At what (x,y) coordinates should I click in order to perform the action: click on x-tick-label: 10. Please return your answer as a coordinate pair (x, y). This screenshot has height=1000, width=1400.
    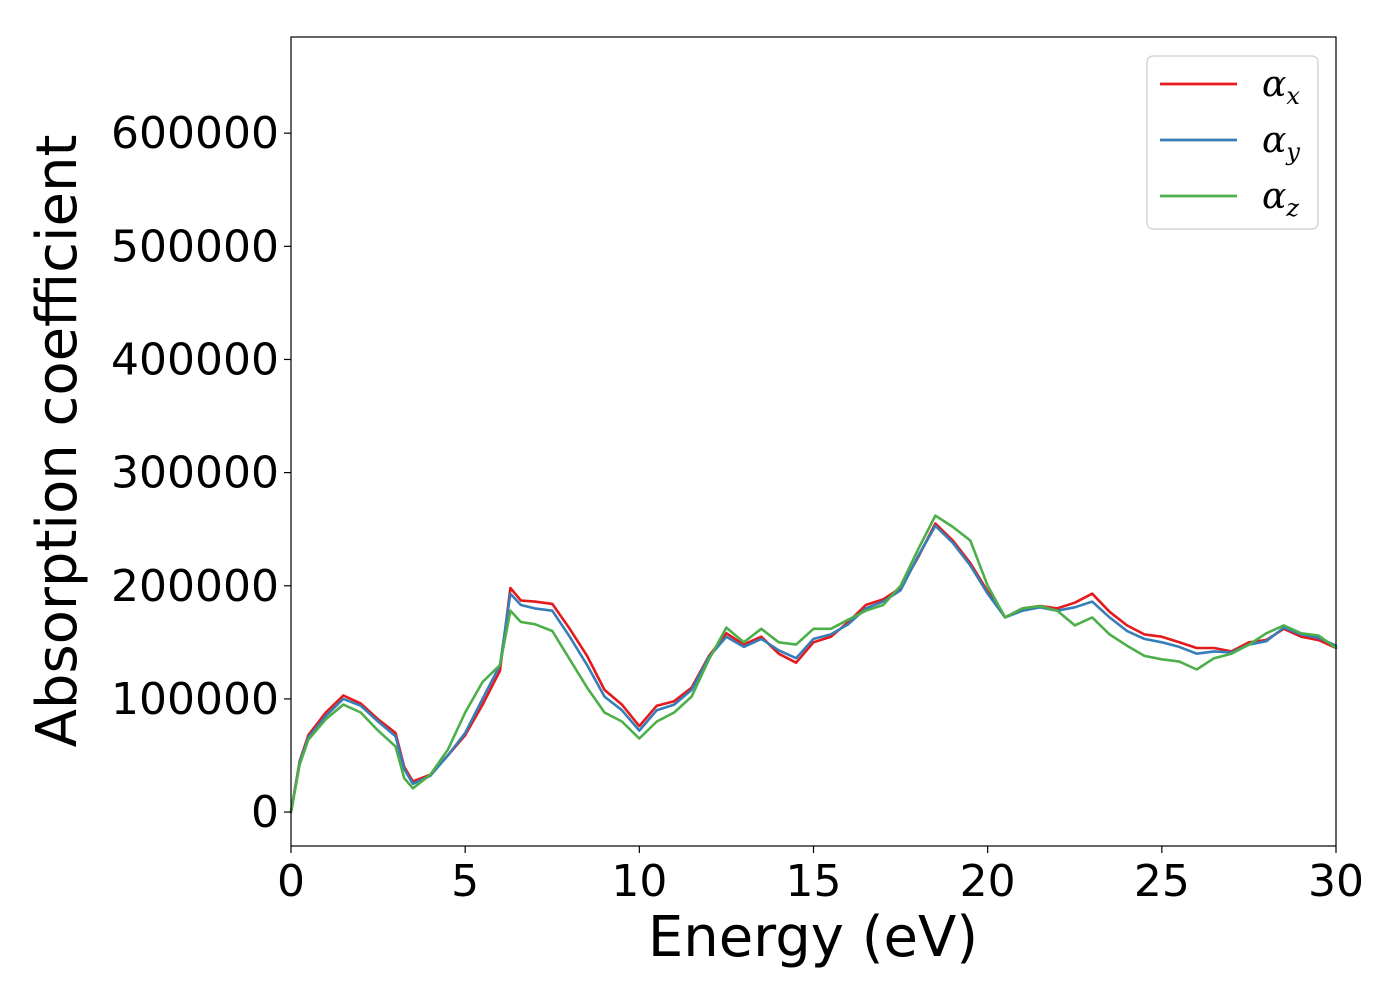
    Looking at the image, I should click on (639, 881).